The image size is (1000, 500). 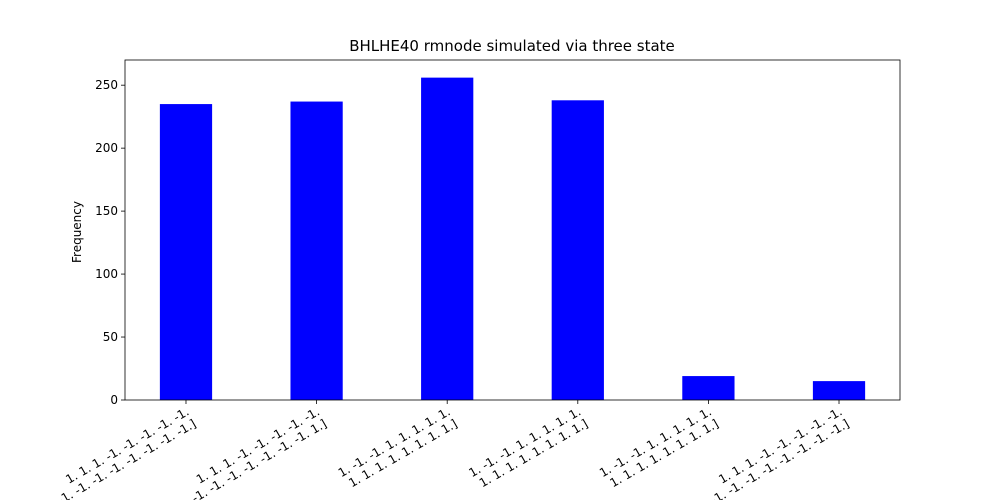 I want to click on y-tick-label: 200, so click(x=106, y=148).